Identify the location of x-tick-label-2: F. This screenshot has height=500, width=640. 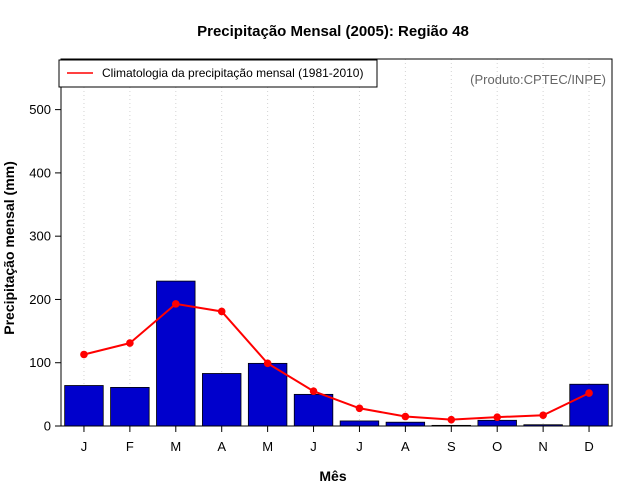
(130, 446).